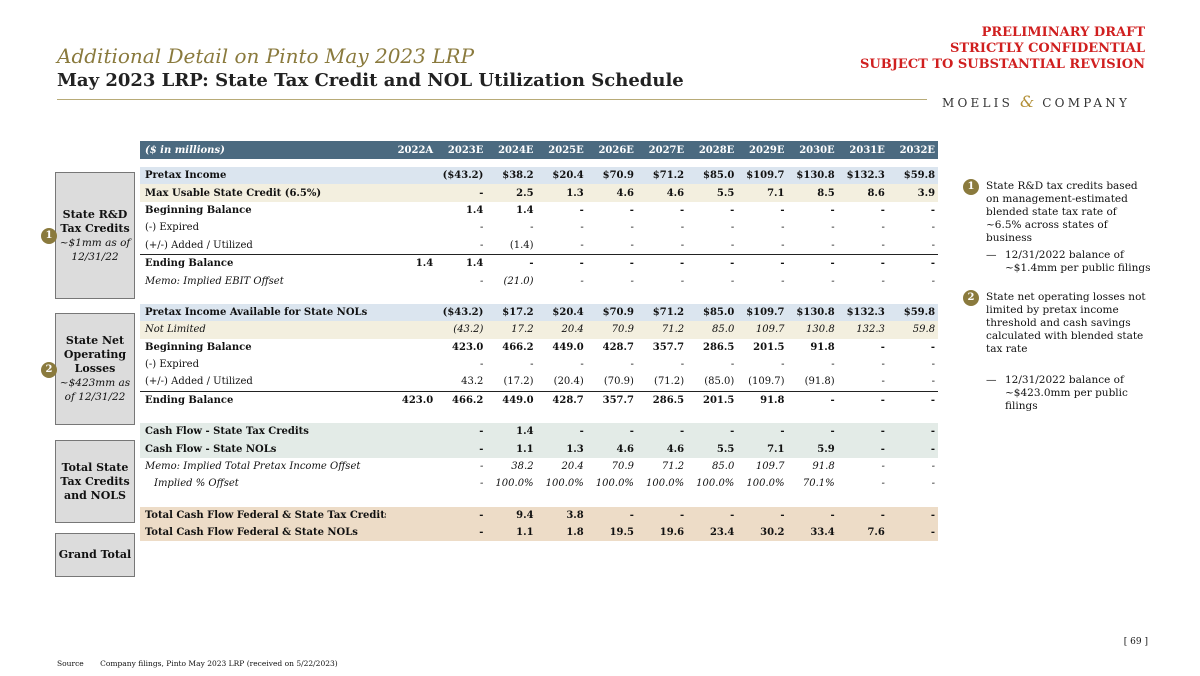 The height and width of the screenshot is (676, 1200). I want to click on row-label: Total Cash Flow Federal & State NOLs, so click(263, 533).